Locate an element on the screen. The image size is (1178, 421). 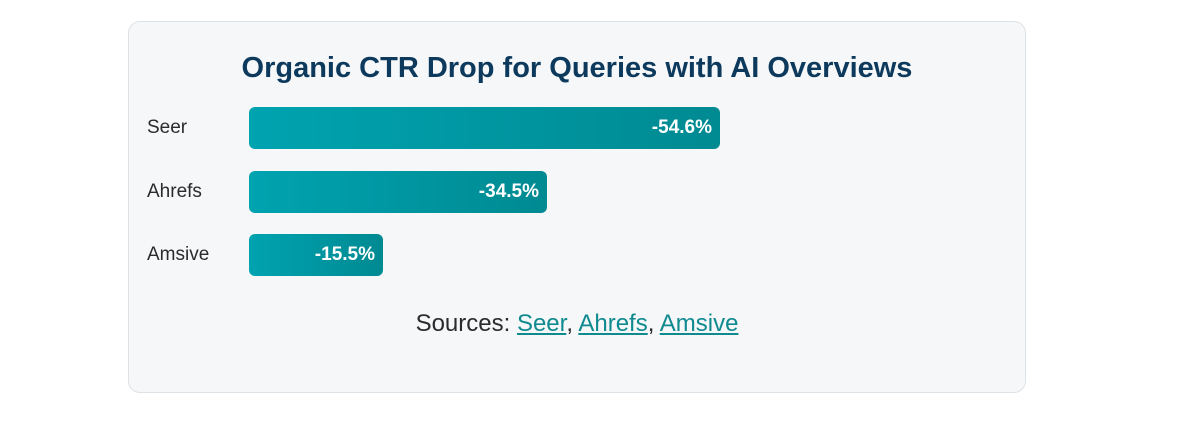
bar-row: Amsive -15.5% is located at coordinates (578, 255).